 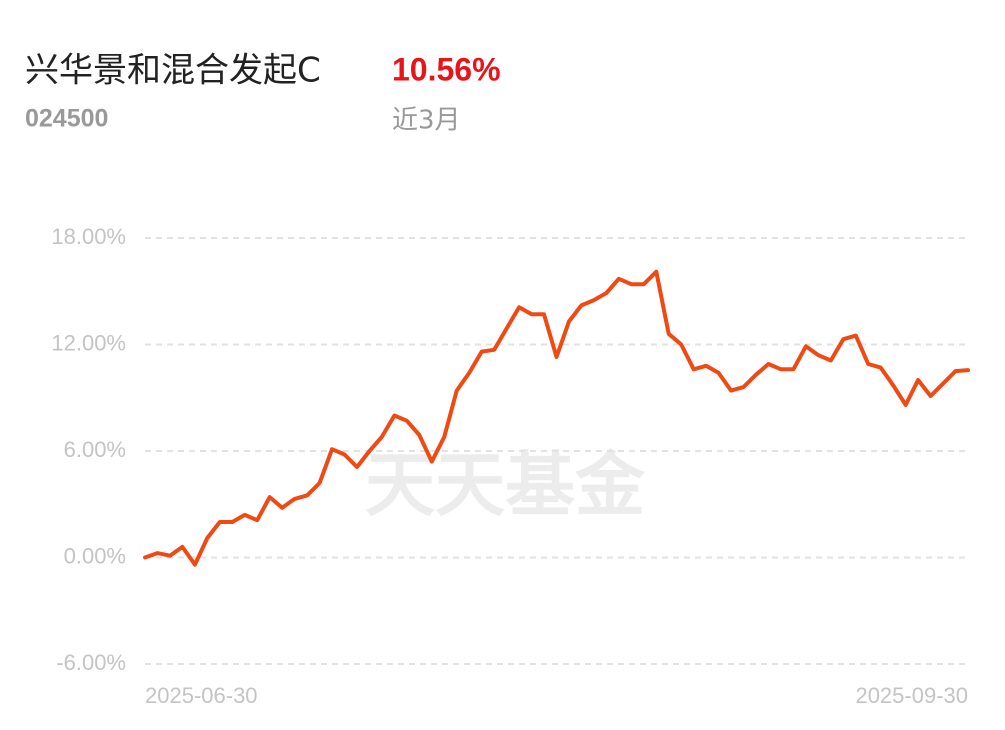 What do you see at coordinates (201, 695) in the screenshot?
I see `x-tick-label: 2025-06-30` at bounding box center [201, 695].